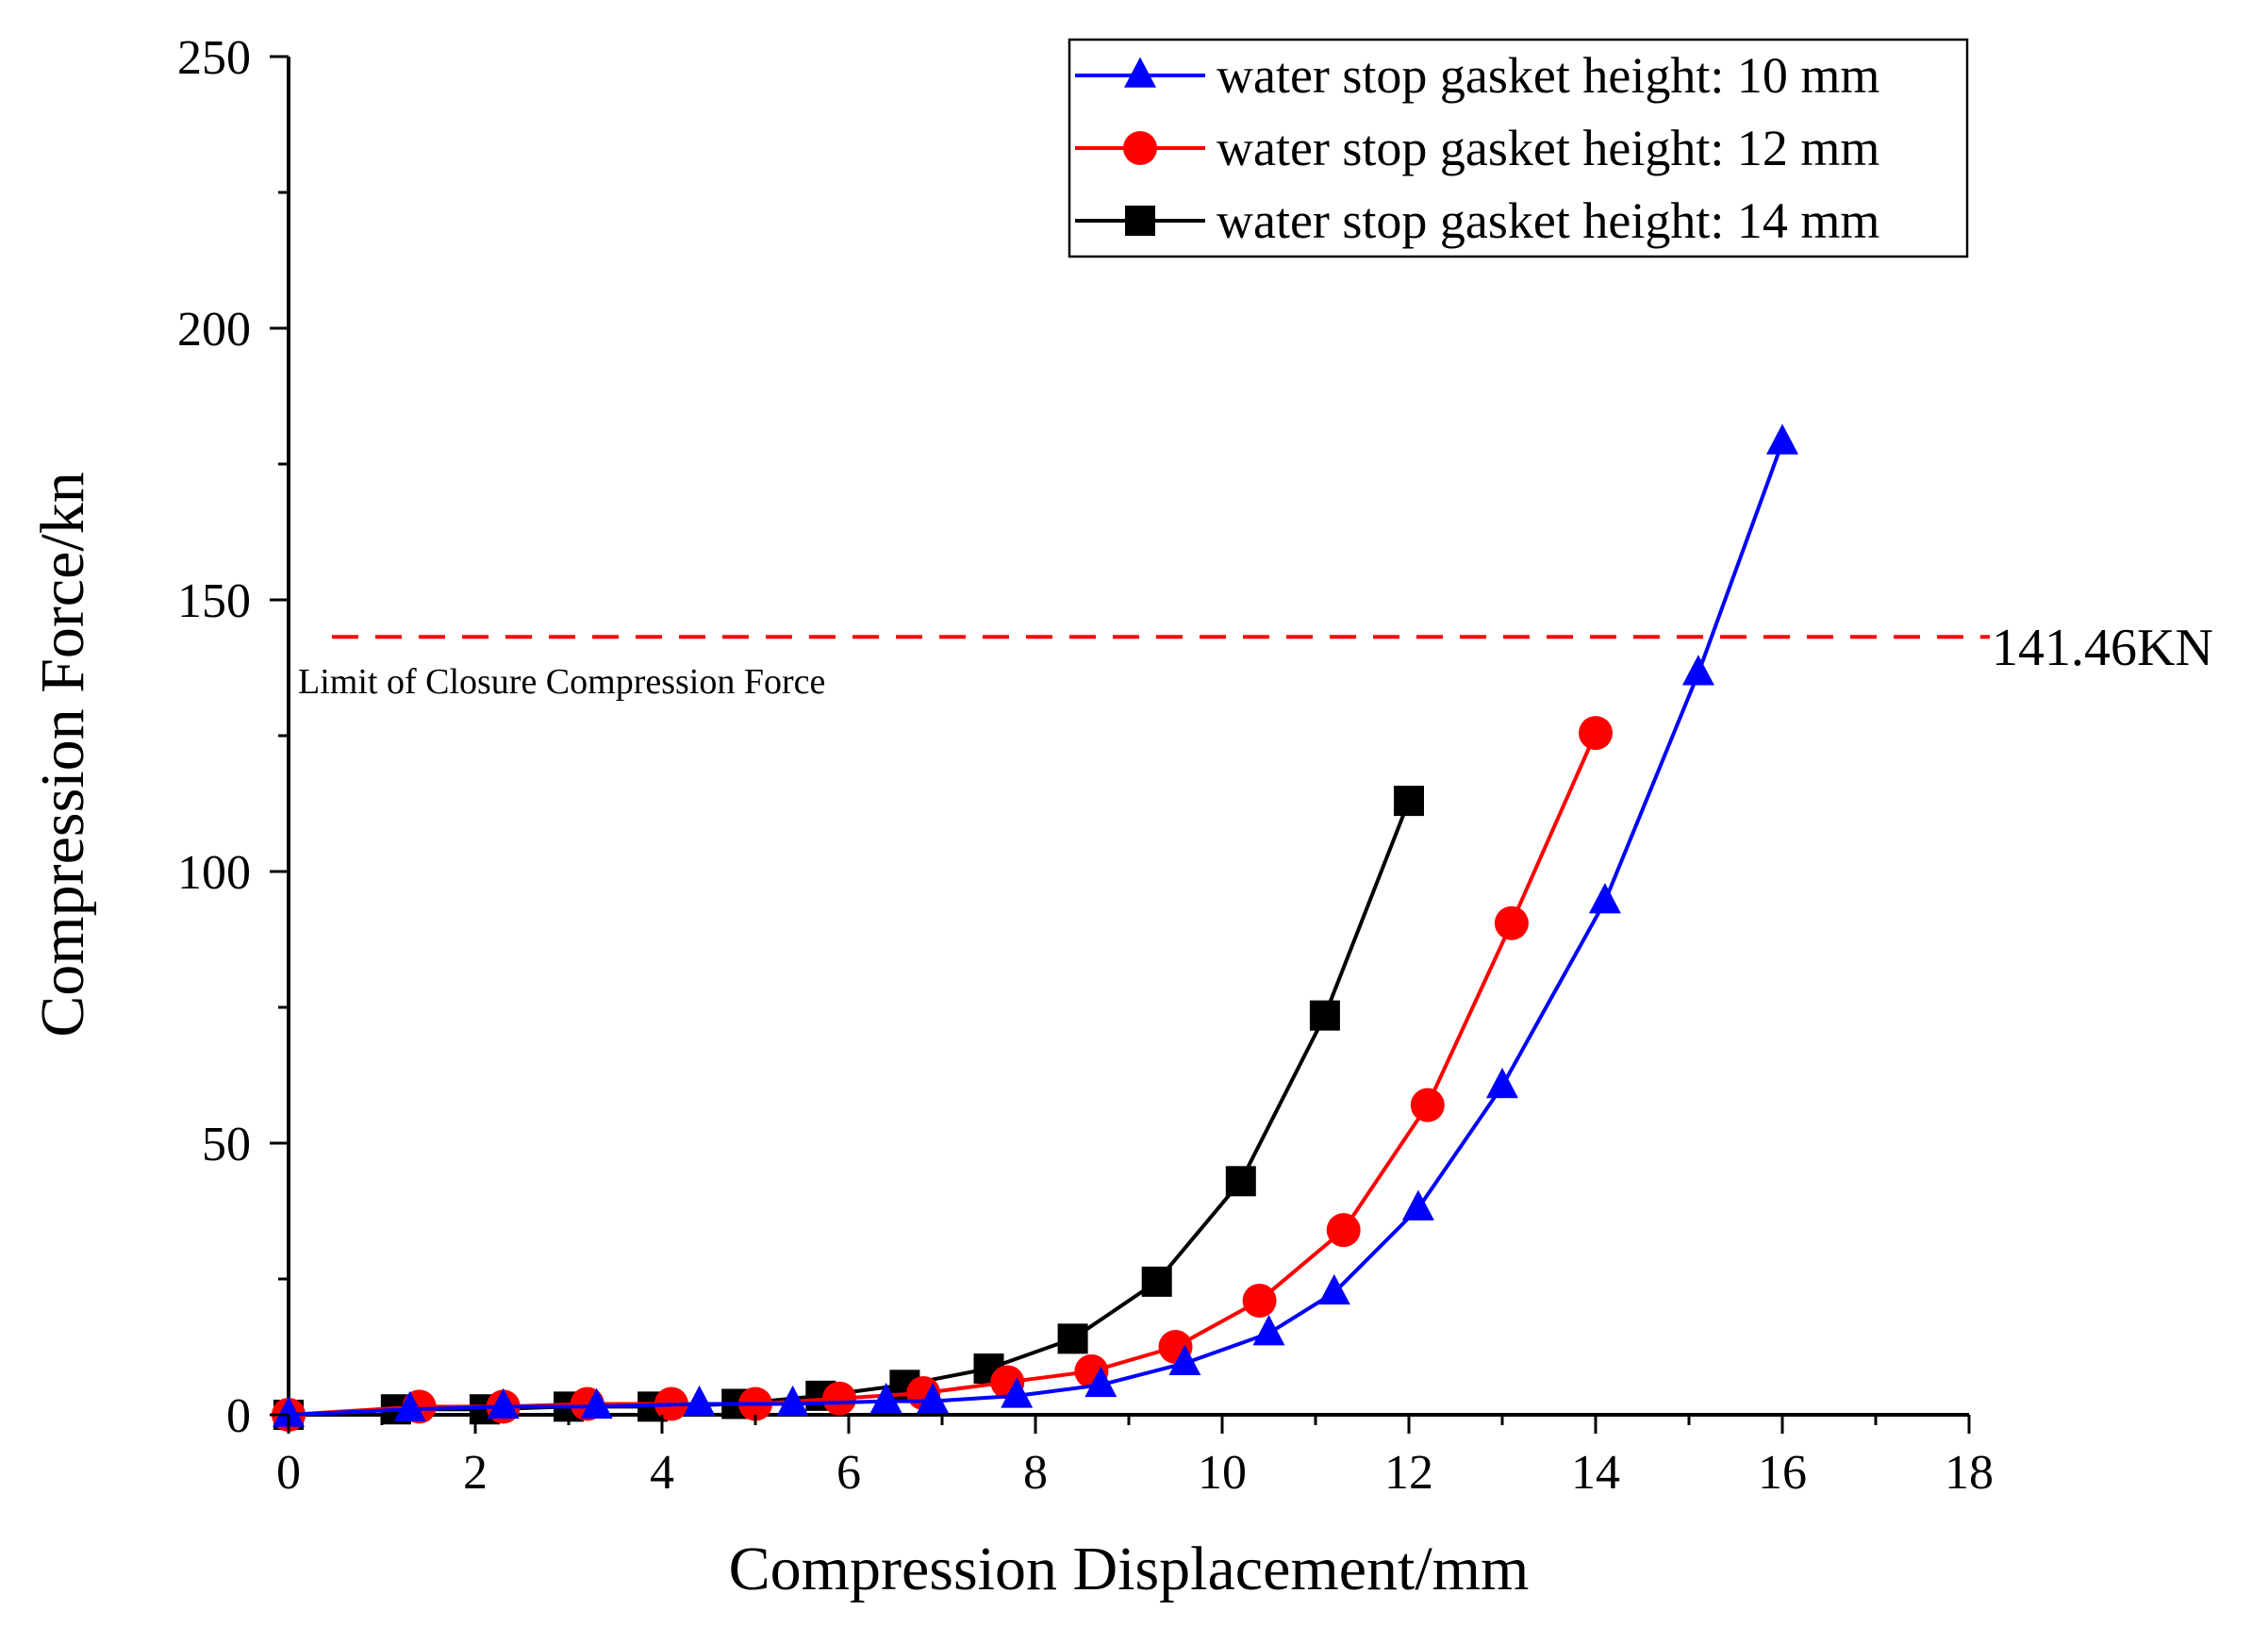 The width and height of the screenshot is (2268, 1627). I want to click on y-axis-title: Compression Force/kn, so click(62, 755).